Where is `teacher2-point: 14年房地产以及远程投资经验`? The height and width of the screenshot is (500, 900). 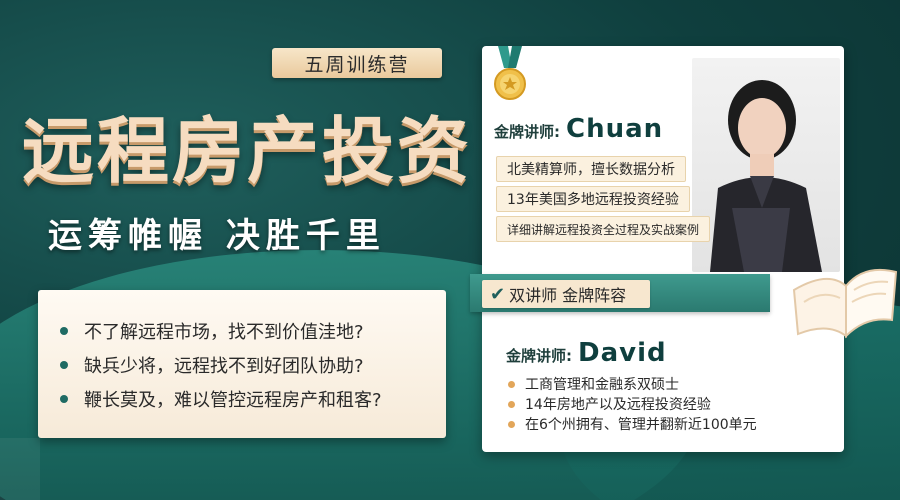 teacher2-point: 14年房地产以及远程投资经验 is located at coordinates (632, 404).